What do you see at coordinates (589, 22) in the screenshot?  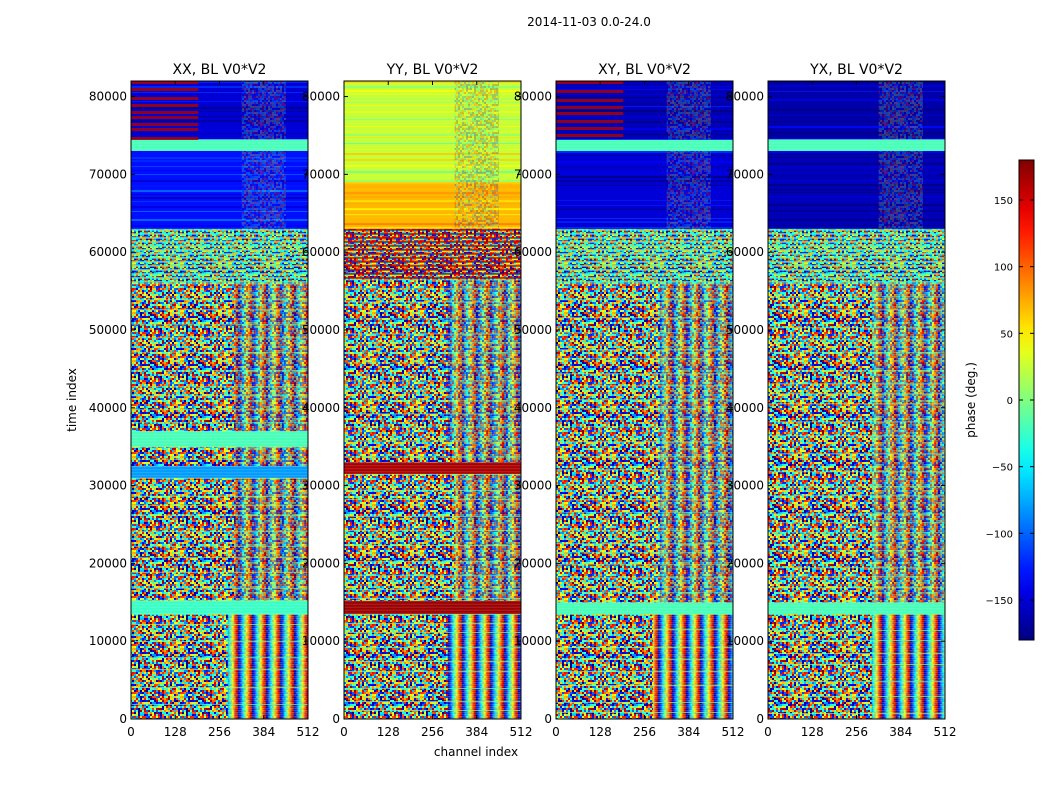 I see `figure-suptitle: 2014-11-03 0.0-24.0` at bounding box center [589, 22].